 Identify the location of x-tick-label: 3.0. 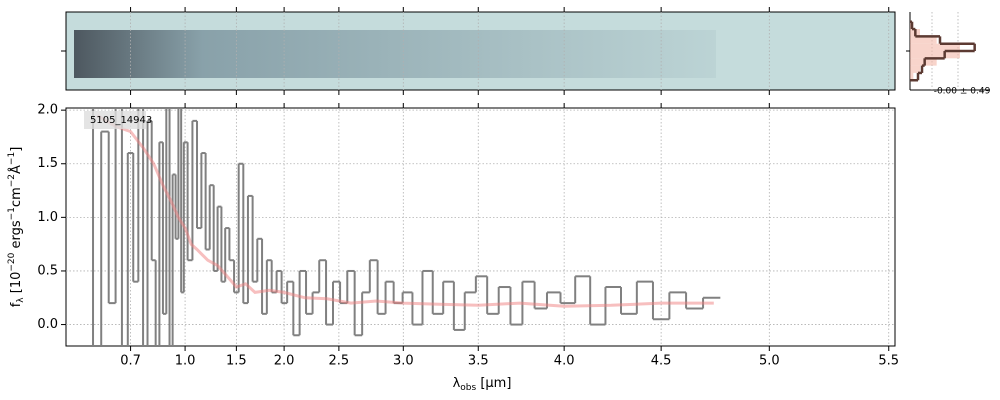
(403, 361).